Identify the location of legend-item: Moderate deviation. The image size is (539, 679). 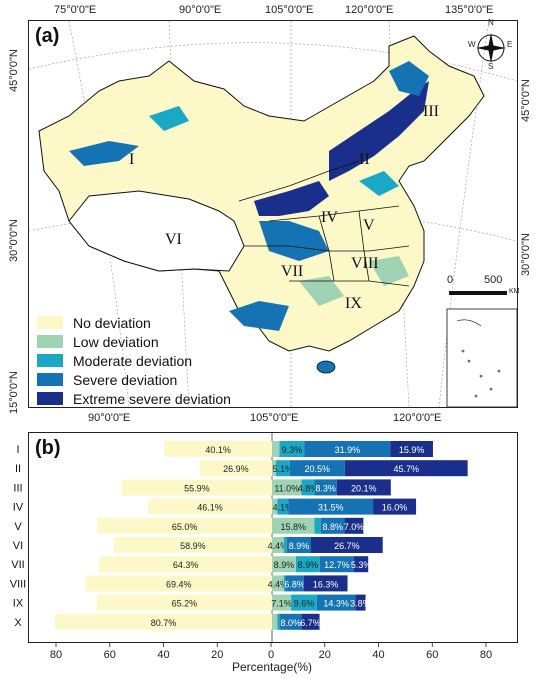
(134, 360).